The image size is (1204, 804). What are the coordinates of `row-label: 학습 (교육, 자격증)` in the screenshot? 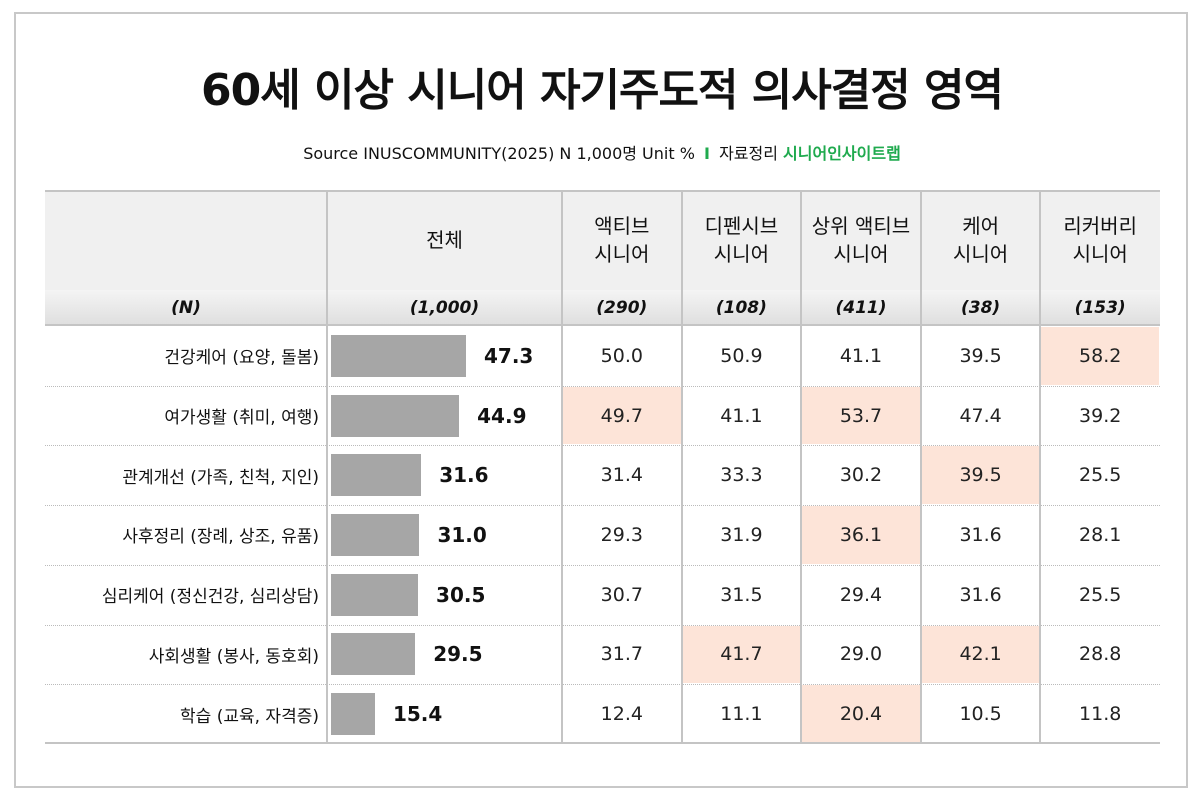 It's located at (249, 716).